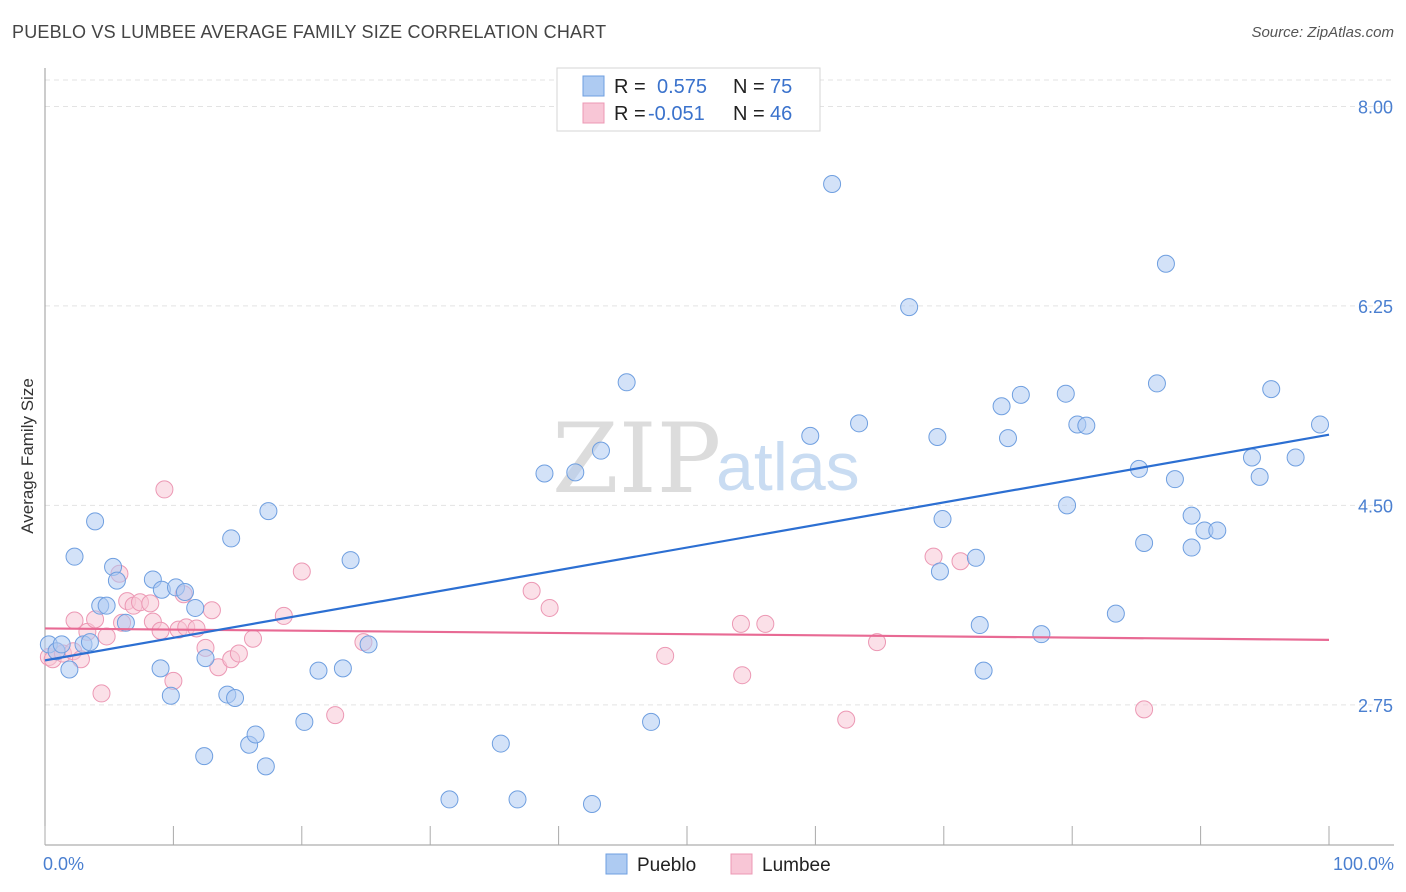  I want to click on watermark-zip: ZIP, so click(636, 459).